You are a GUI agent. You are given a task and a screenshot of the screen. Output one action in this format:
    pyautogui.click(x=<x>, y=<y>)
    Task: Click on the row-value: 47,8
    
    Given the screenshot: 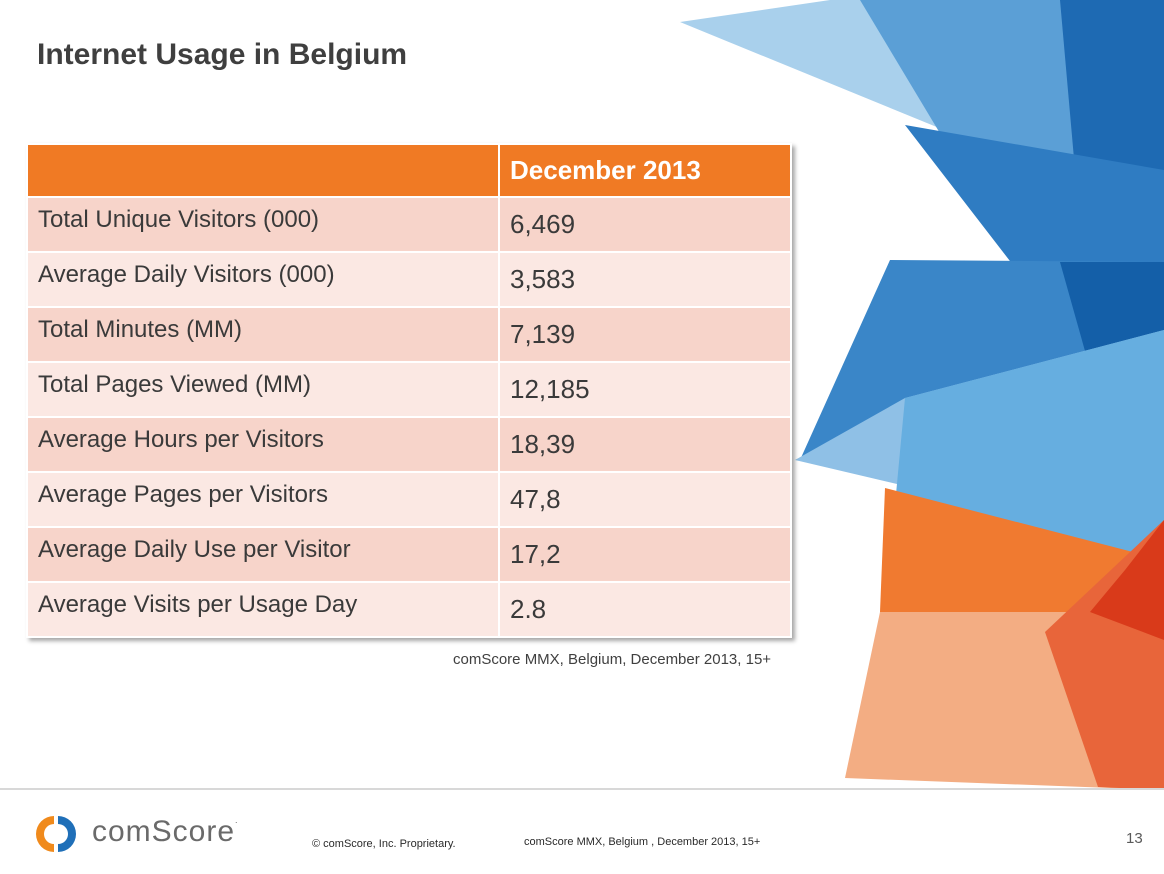 What is the action you would take?
    pyautogui.click(x=645, y=499)
    